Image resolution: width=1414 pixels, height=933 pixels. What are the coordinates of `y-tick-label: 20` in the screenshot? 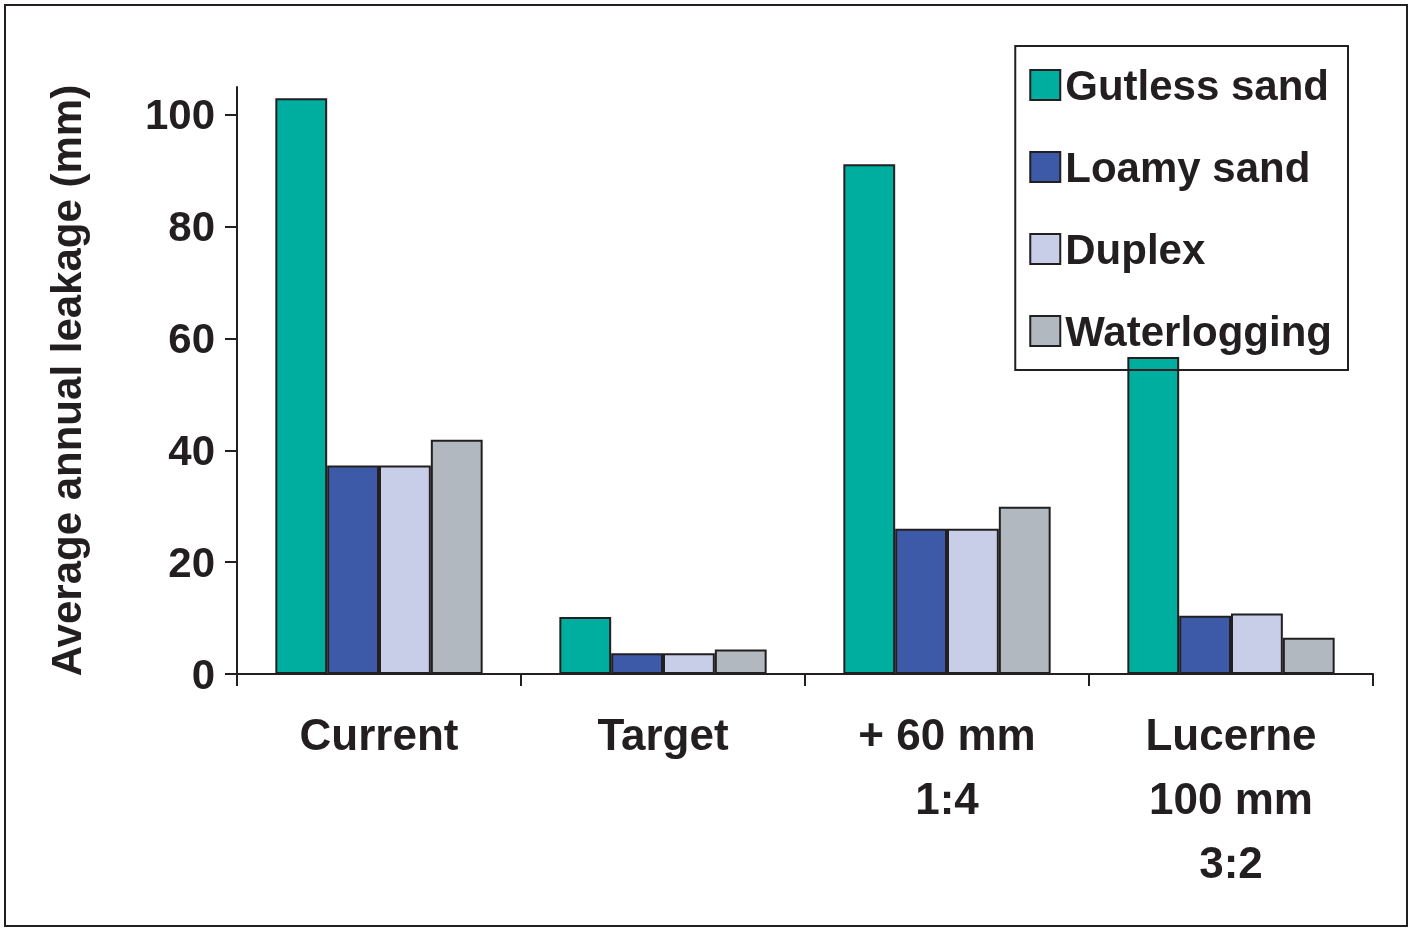 It's located at (191, 562).